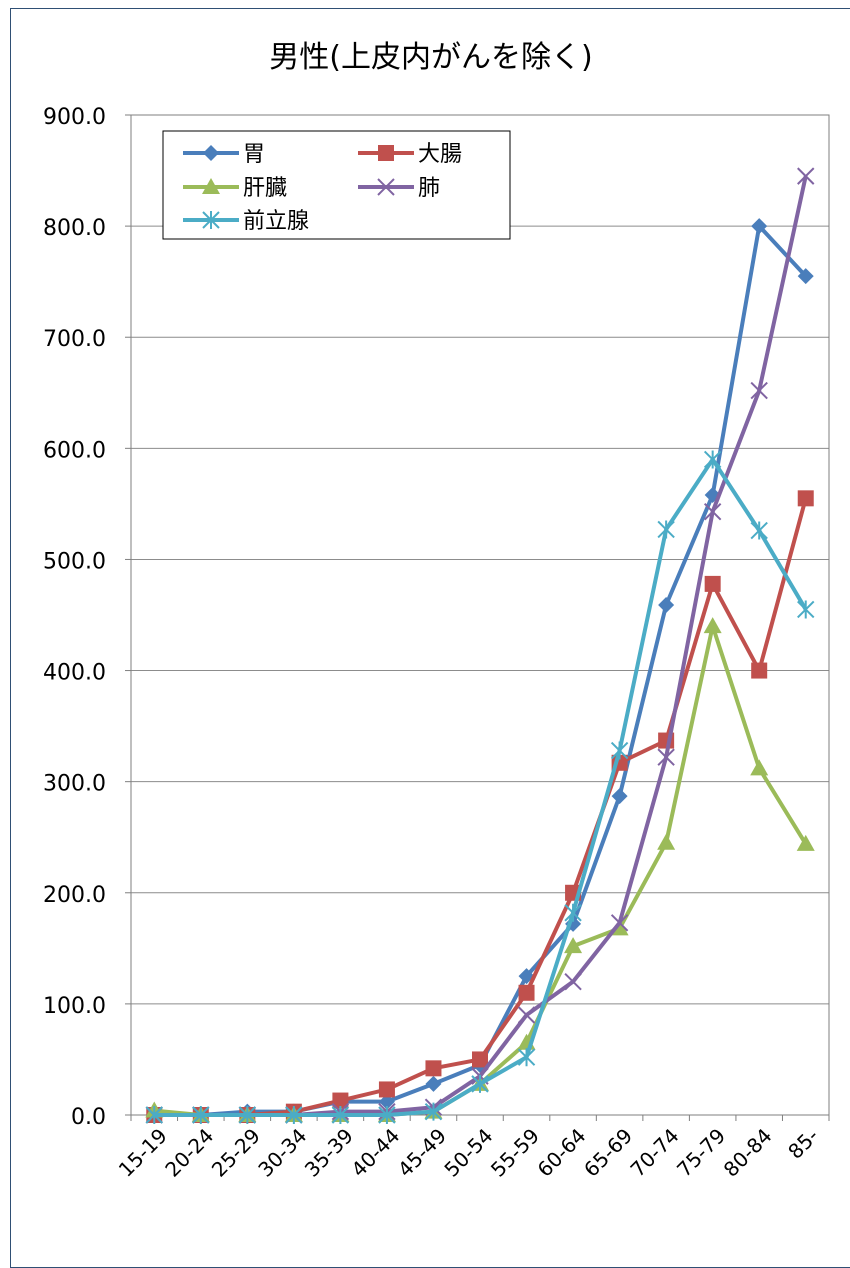 The image size is (850, 1268). I want to click on legend-item: 大腸, so click(410, 154).